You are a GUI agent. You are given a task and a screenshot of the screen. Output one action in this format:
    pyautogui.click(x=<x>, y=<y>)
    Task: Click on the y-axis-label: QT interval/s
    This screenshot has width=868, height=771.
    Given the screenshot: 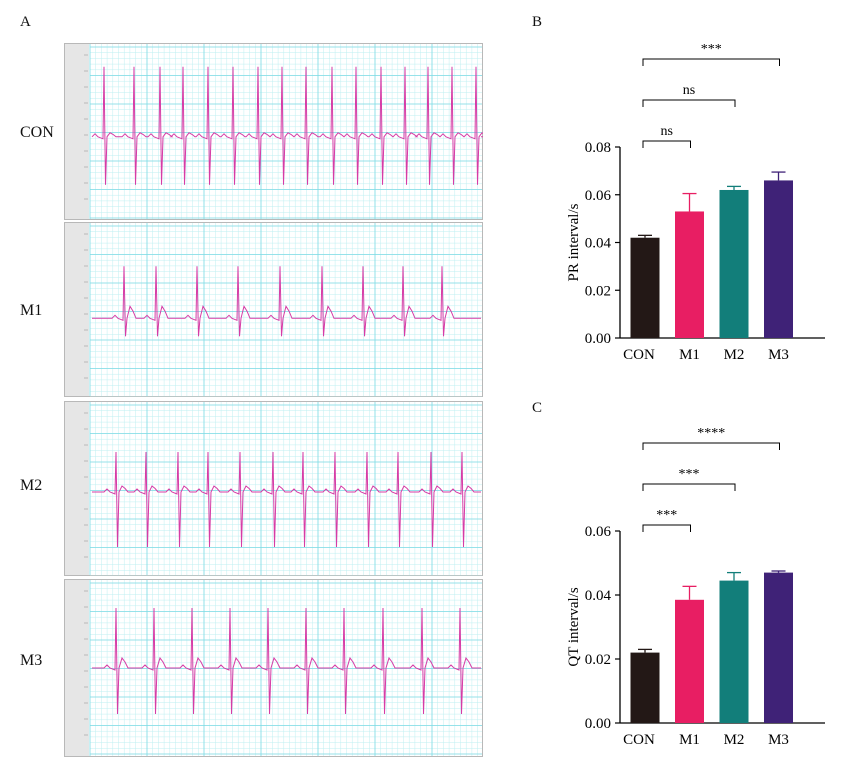 What is the action you would take?
    pyautogui.click(x=574, y=626)
    